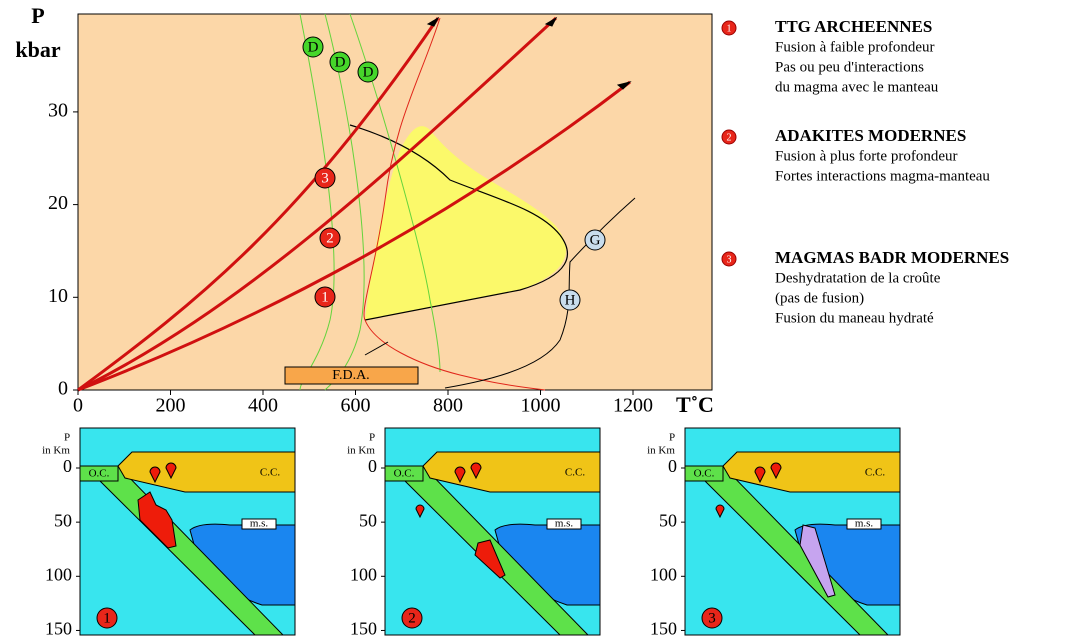 The width and height of the screenshot is (1068, 639). I want to click on legend-line: (pas de fusion), so click(819, 298).